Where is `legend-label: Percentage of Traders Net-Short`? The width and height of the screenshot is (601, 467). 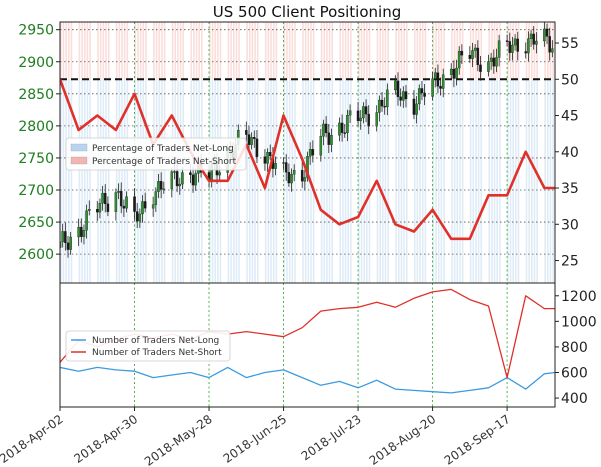
legend-label: Percentage of Traders Net-Short is located at coordinates (164, 162).